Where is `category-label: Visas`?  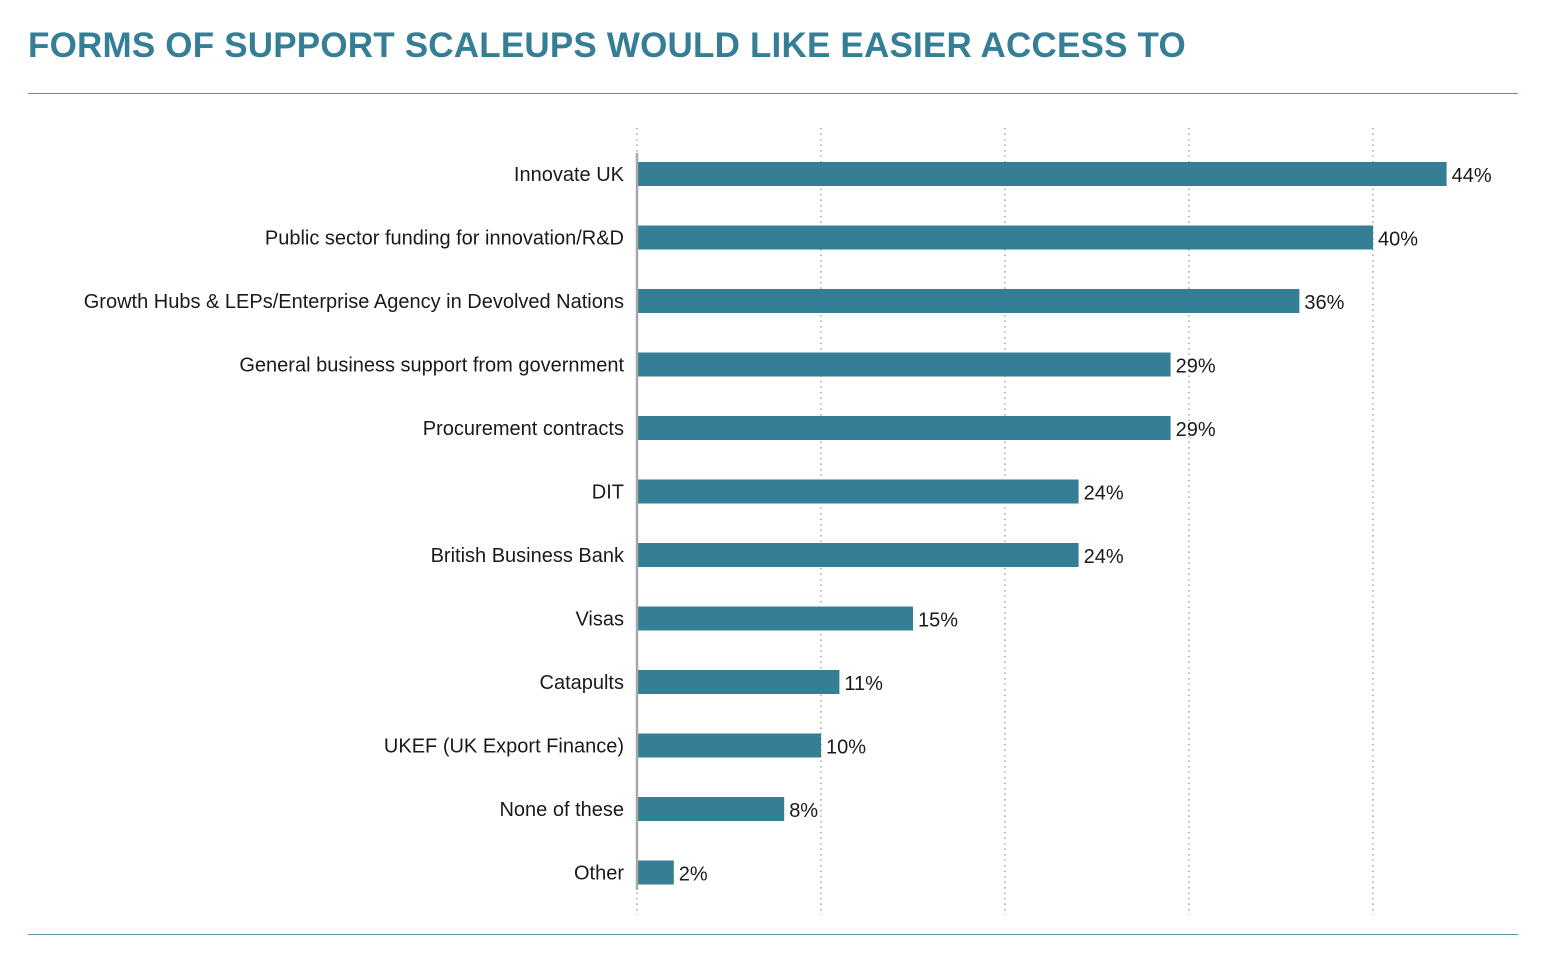
category-label: Visas is located at coordinates (599, 620).